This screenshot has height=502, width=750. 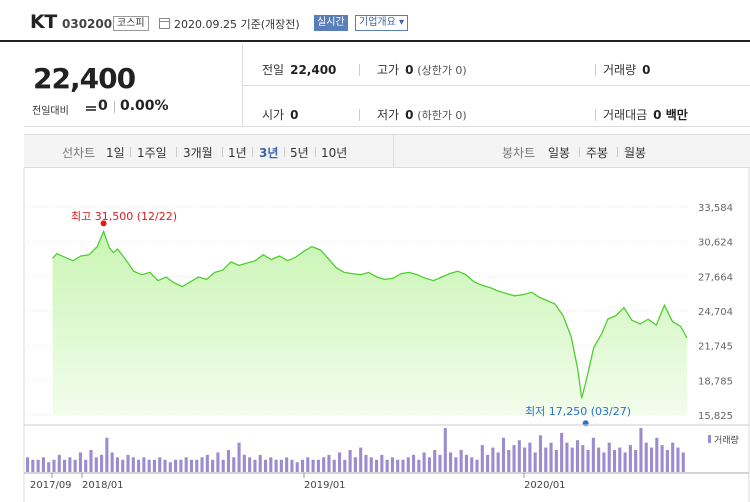 What do you see at coordinates (559, 153) in the screenshot?
I see `candle-daily: 일봉` at bounding box center [559, 153].